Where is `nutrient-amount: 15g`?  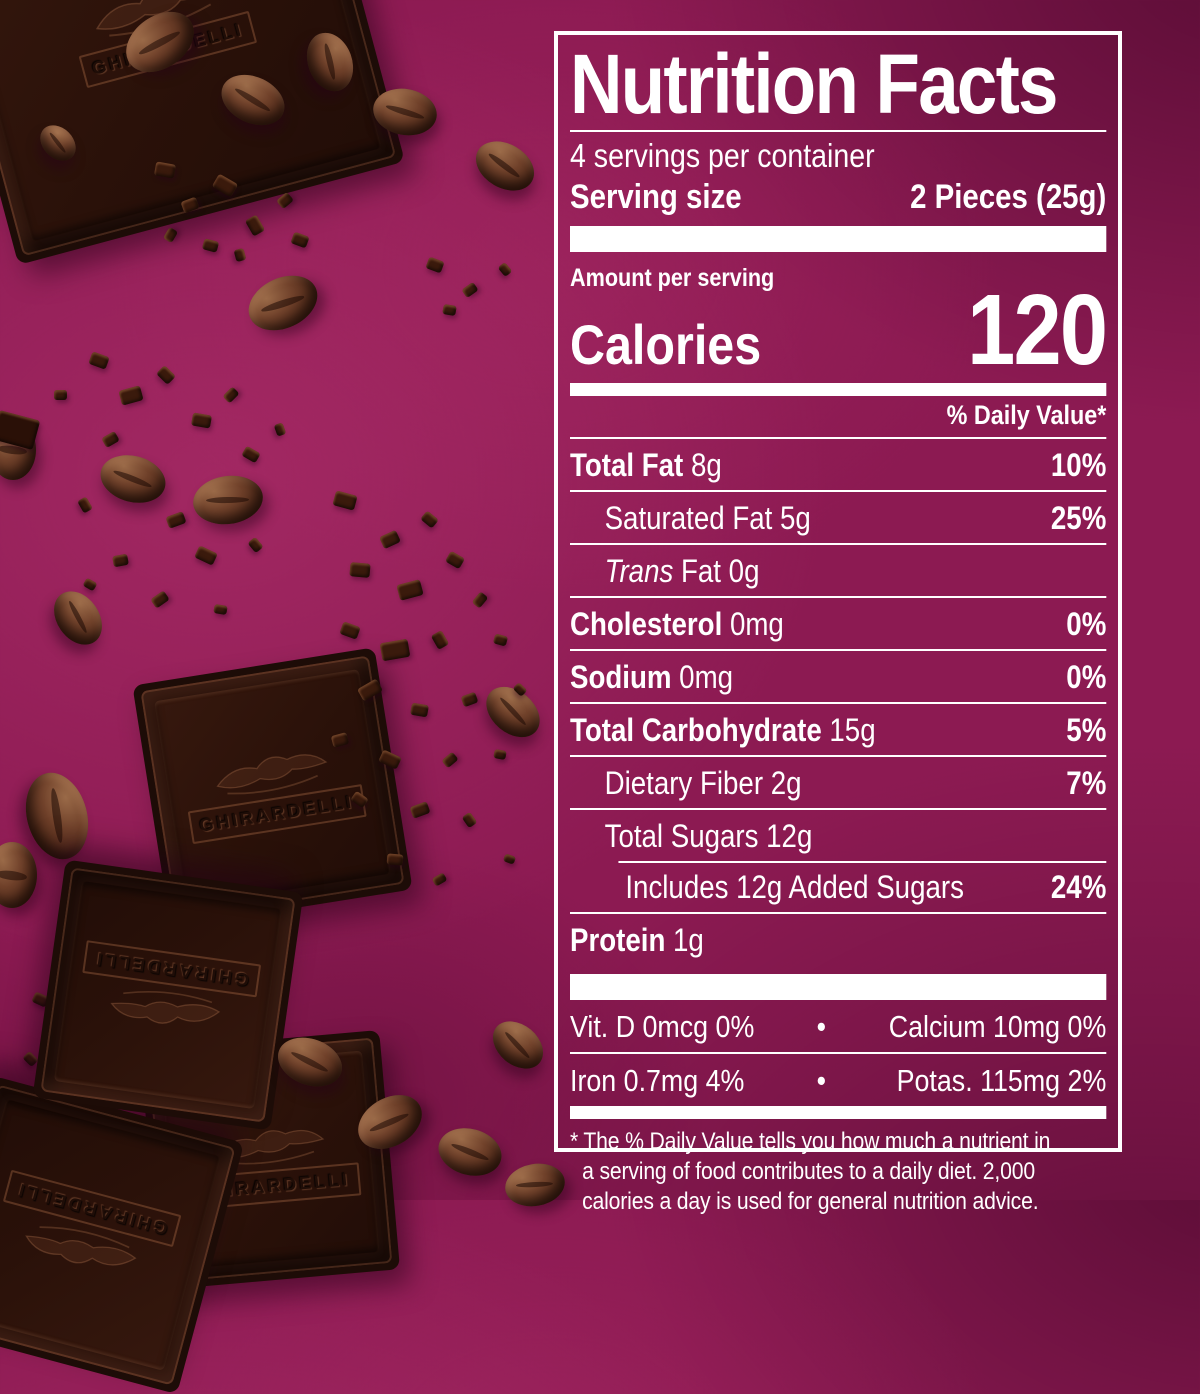
nutrient-amount: 15g is located at coordinates (848, 730).